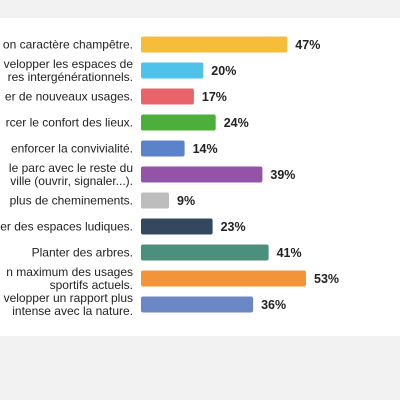 This screenshot has width=400, height=400. I want to click on category-label-9-line-0: n maximum des usages, so click(69, 272).